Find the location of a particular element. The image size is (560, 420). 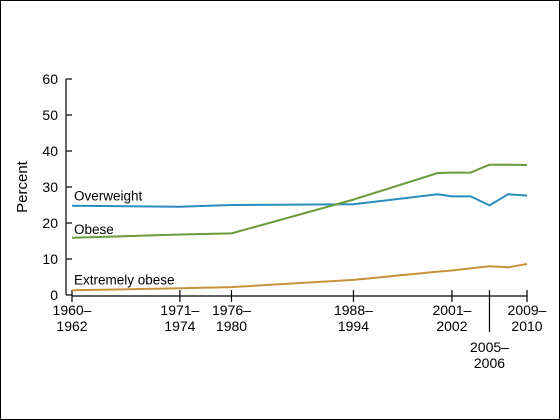

series-line-obese is located at coordinates (299, 201).